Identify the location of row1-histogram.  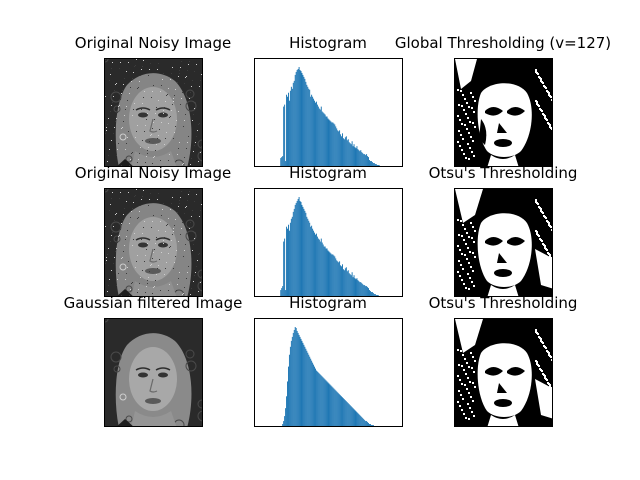
(328, 112).